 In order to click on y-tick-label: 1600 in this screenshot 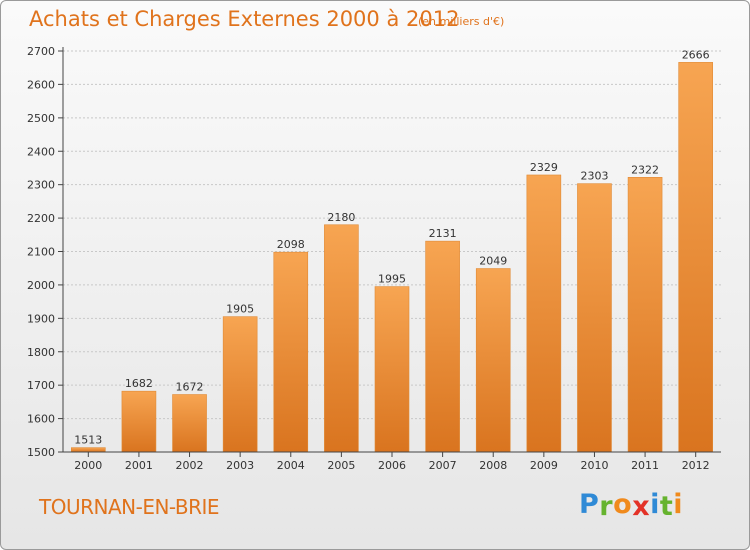, I will do `click(41, 419)`.